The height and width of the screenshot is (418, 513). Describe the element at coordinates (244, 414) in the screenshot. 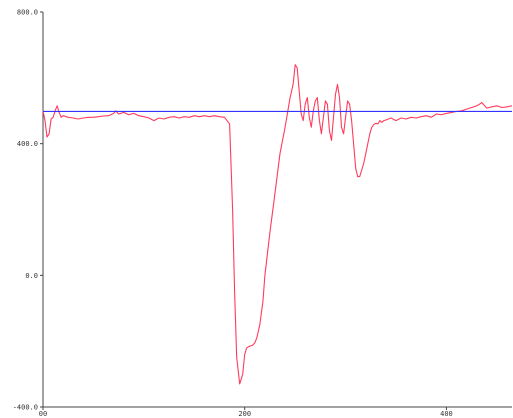

I see `x-tick-label: 200` at that location.